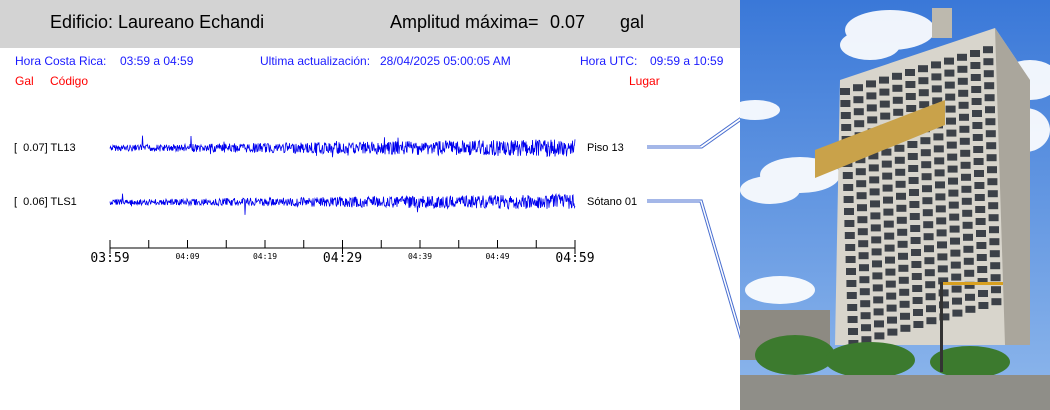 This screenshot has height=410, width=1050. I want to click on amplitude-unit: gal, so click(632, 22).